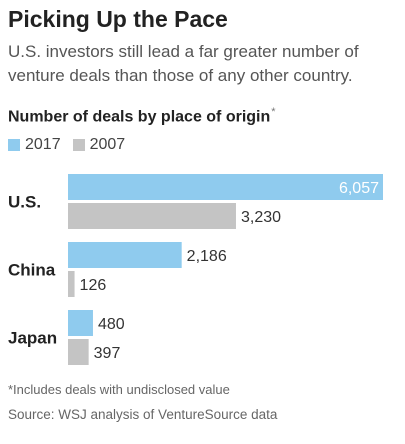  Describe the element at coordinates (80, 323) in the screenshot. I see `bar-2017-japan` at that location.